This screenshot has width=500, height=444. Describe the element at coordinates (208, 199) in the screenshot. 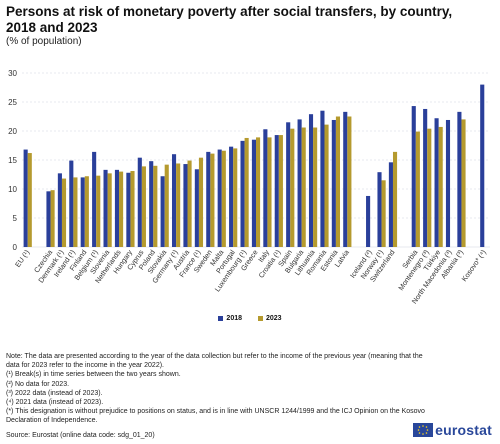

I see `bar-sweden-2018` at that location.